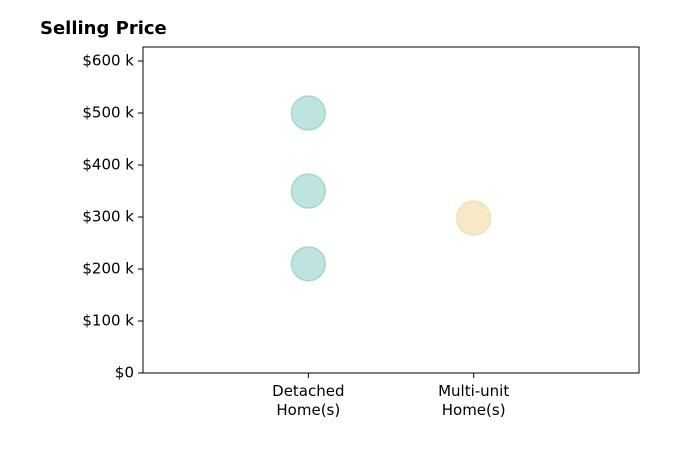 This screenshot has width=679, height=462. Describe the element at coordinates (108, 321) in the screenshot. I see `y-tick-label: $100 k` at that location.